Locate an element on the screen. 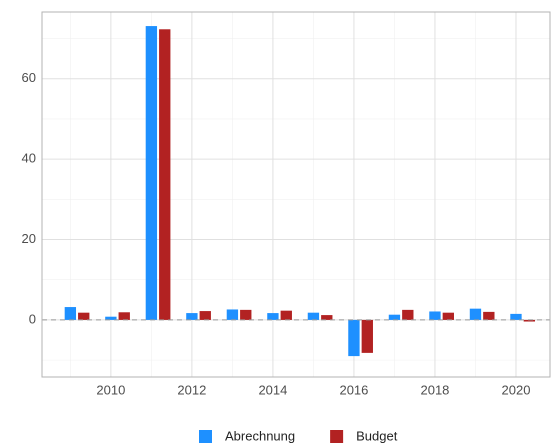 The image size is (552, 447). x-tick-label: 2016 is located at coordinates (353, 389).